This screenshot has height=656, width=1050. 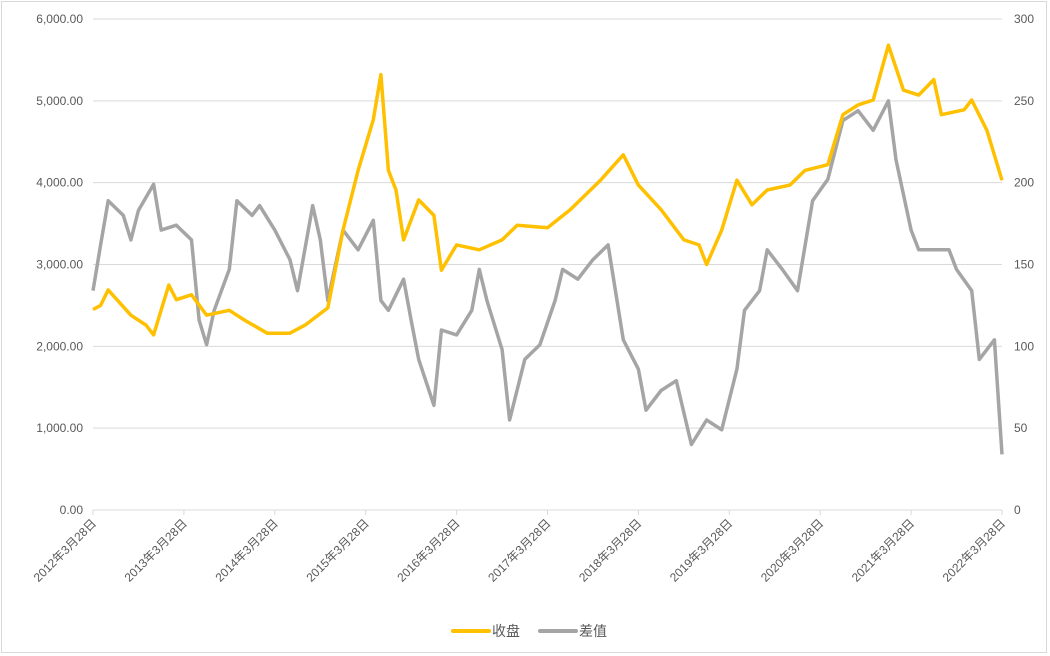 I want to click on y2-tick-label: 0, so click(x=1017, y=510).